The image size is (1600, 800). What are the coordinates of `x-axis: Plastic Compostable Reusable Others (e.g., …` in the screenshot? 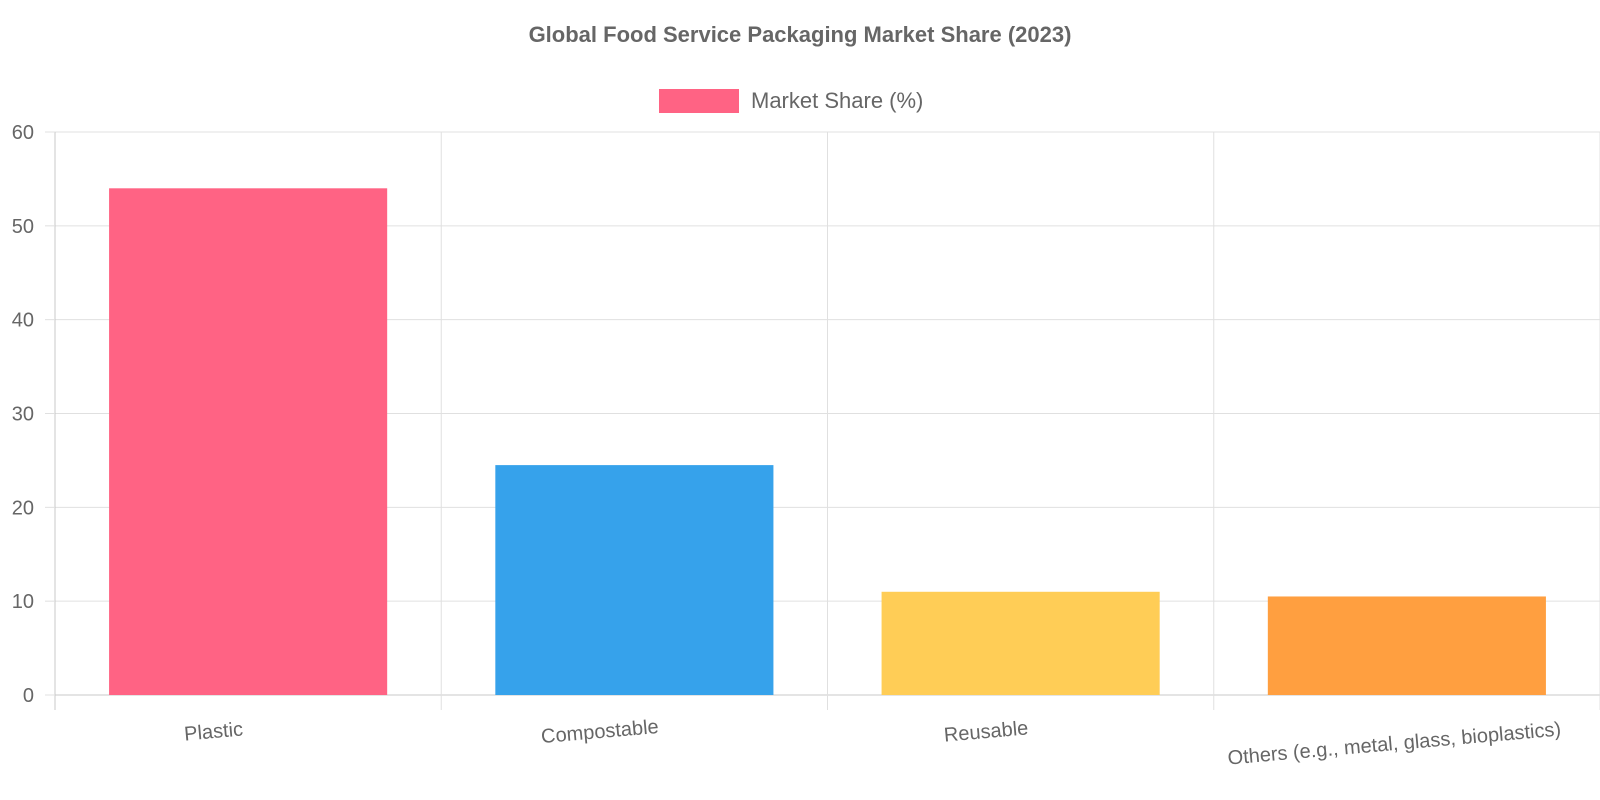 It's located at (872, 743).